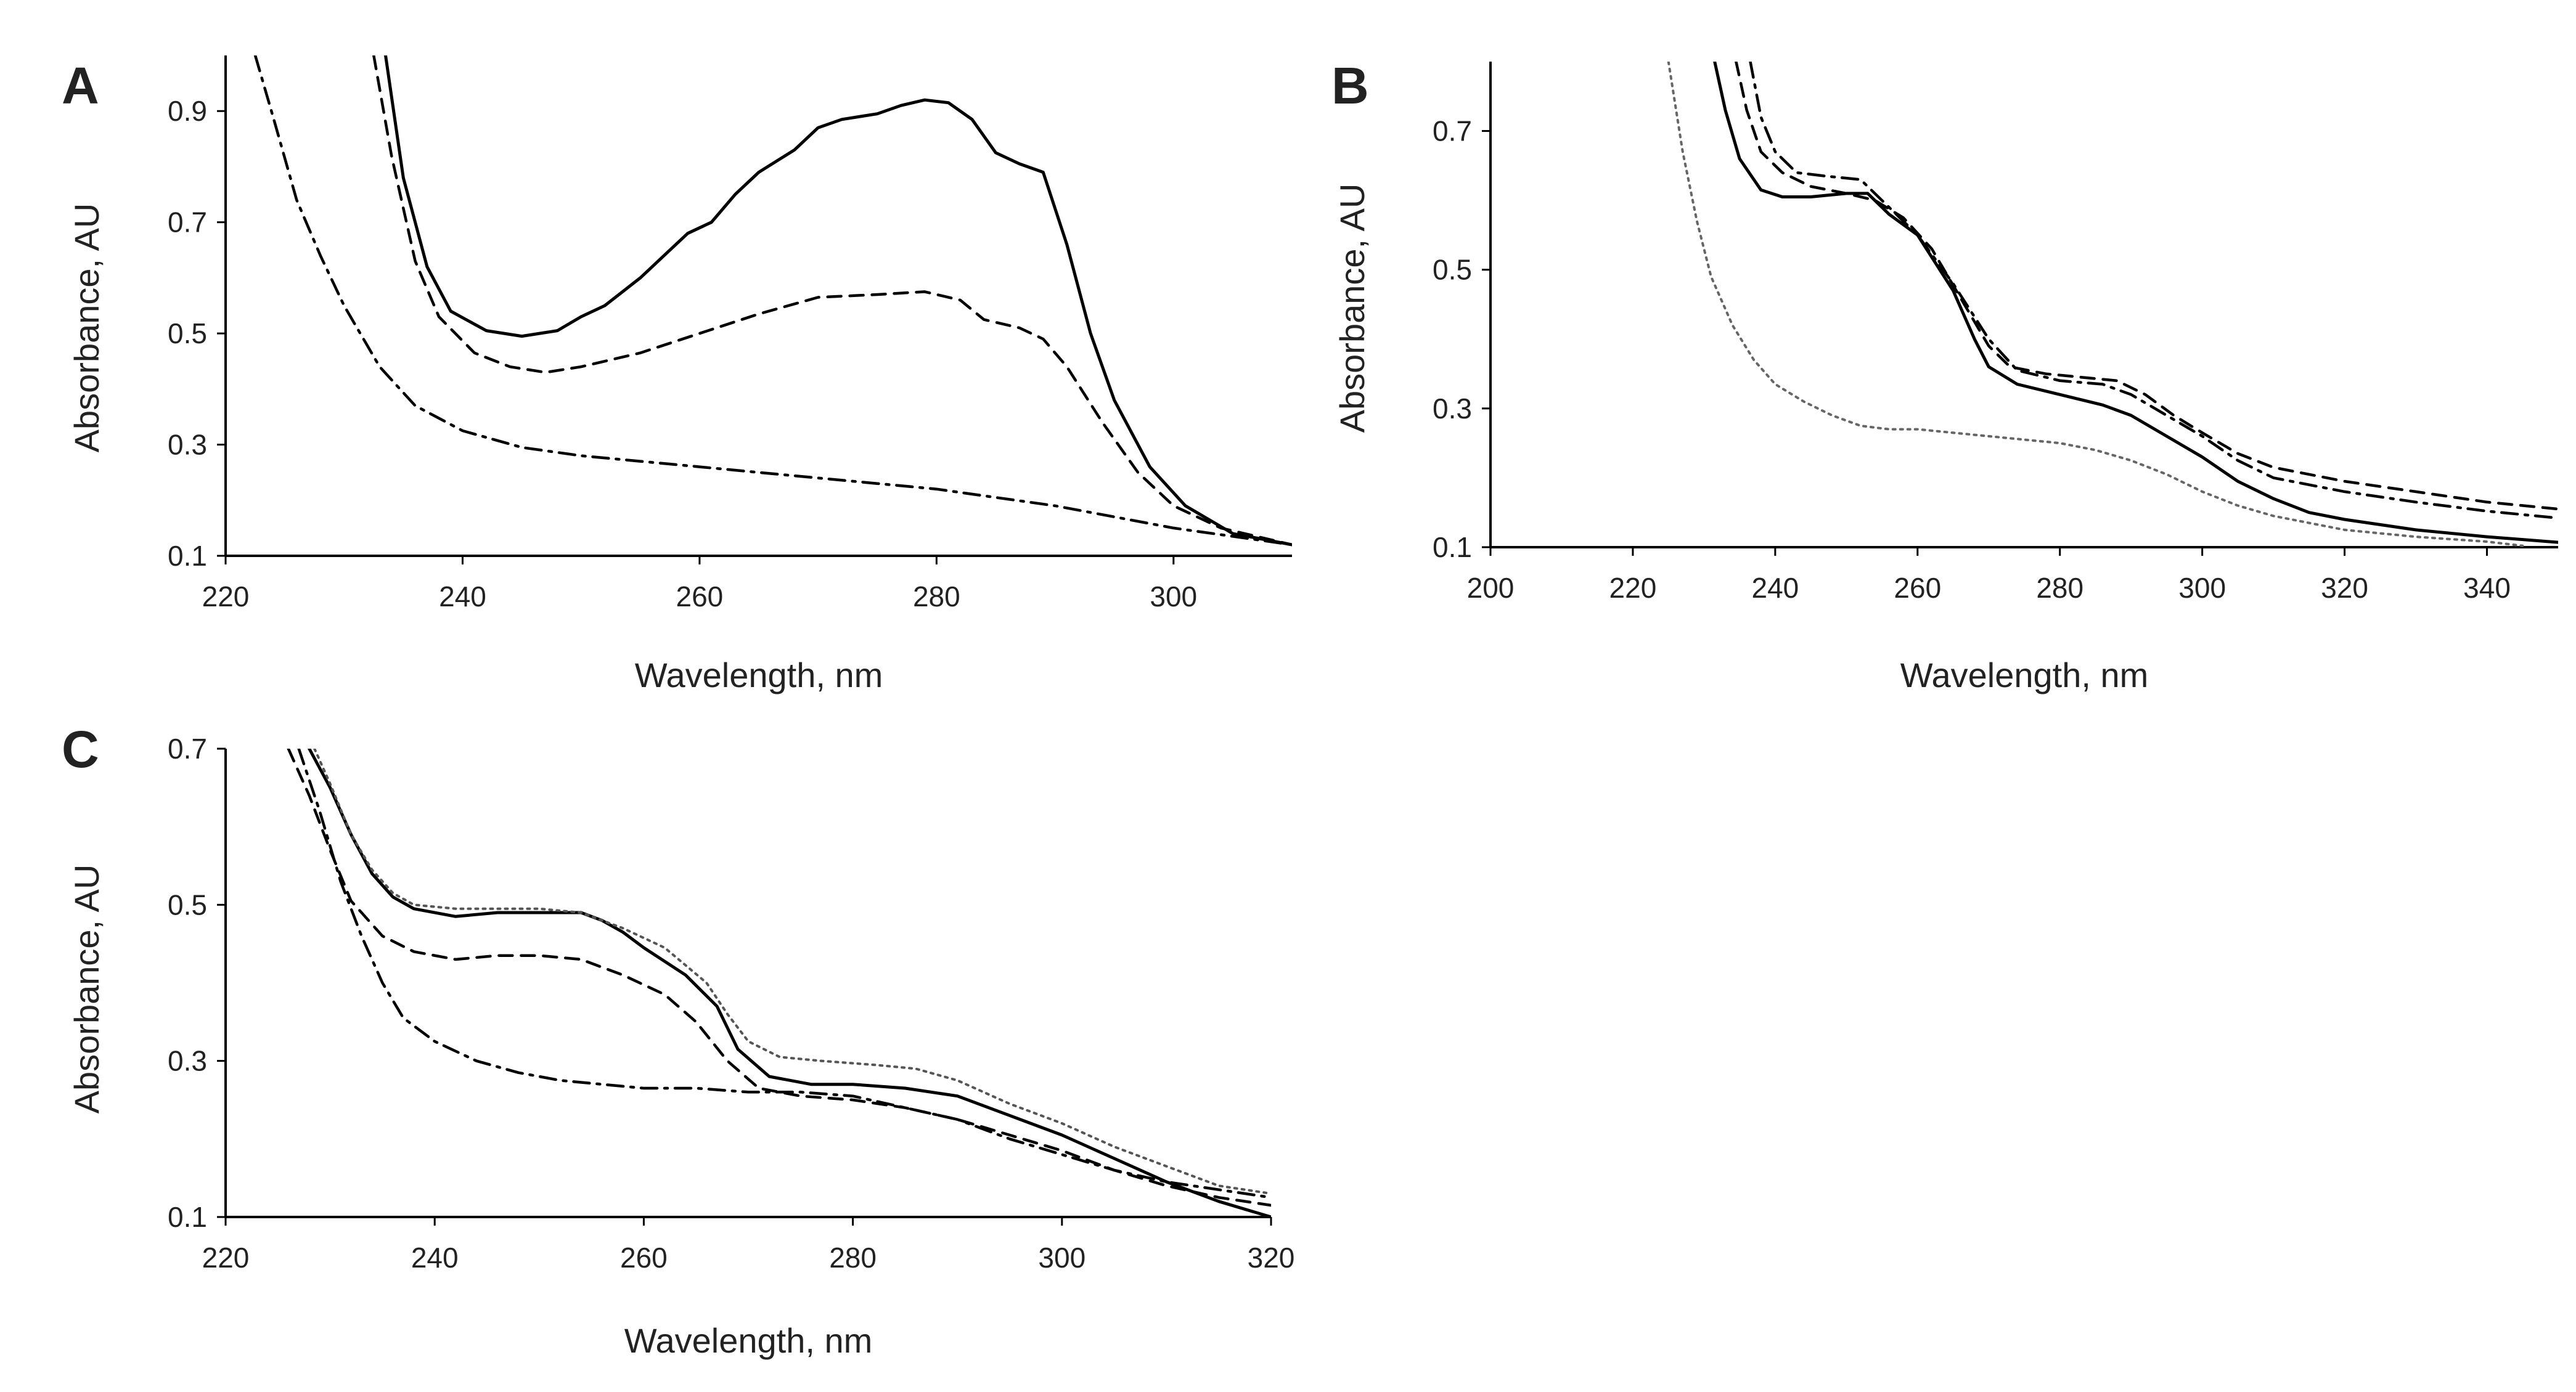 The width and height of the screenshot is (2576, 1392). Describe the element at coordinates (2059, 588) in the screenshot. I see `panel-b-x-tick-label: 280` at that location.